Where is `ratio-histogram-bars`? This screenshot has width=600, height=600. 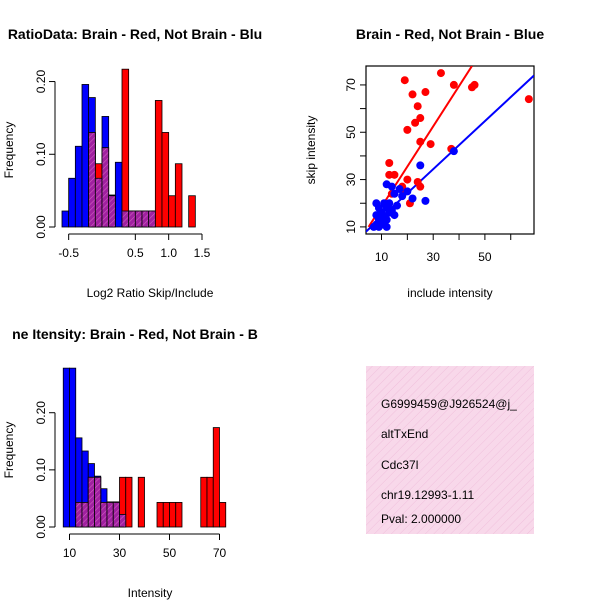 ratio-histogram-bars is located at coordinates (128, 148).